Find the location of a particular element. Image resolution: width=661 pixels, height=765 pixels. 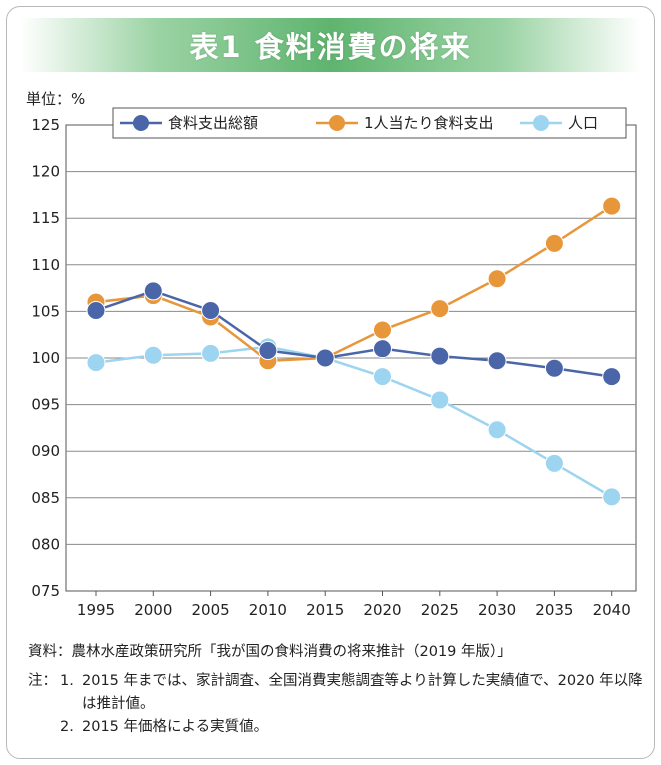

y-tick-label: 080 is located at coordinates (45, 544).